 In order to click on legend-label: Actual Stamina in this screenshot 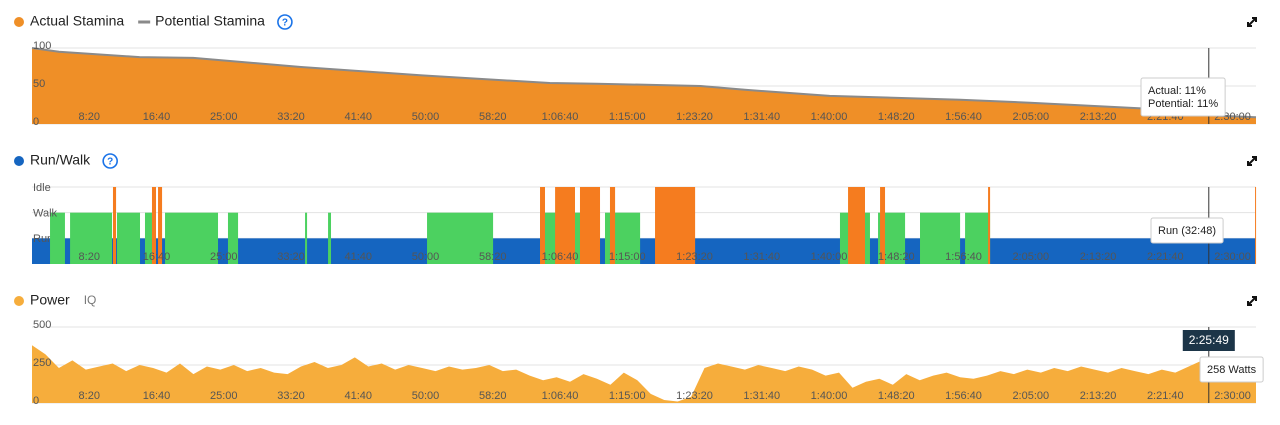, I will do `click(77, 21)`.